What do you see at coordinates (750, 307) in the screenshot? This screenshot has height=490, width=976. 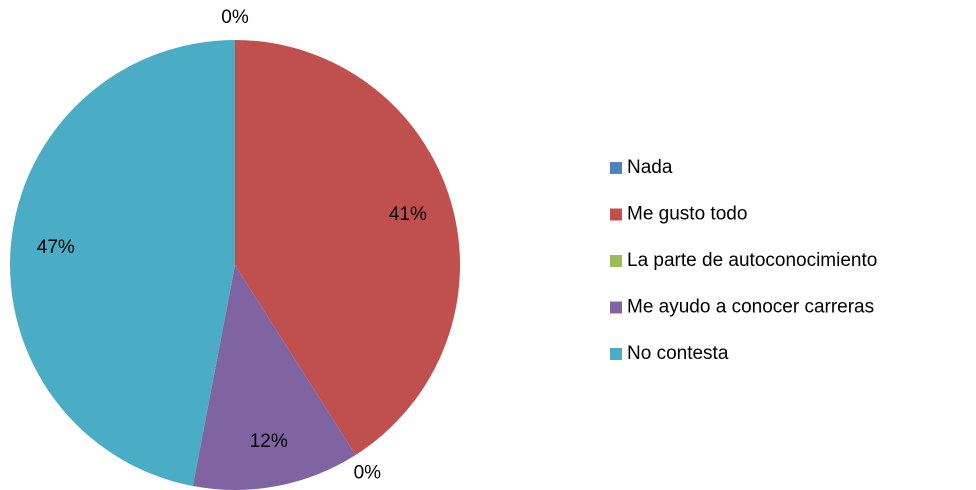 I see `legend-label: Me ayudo a conocer carreras` at bounding box center [750, 307].